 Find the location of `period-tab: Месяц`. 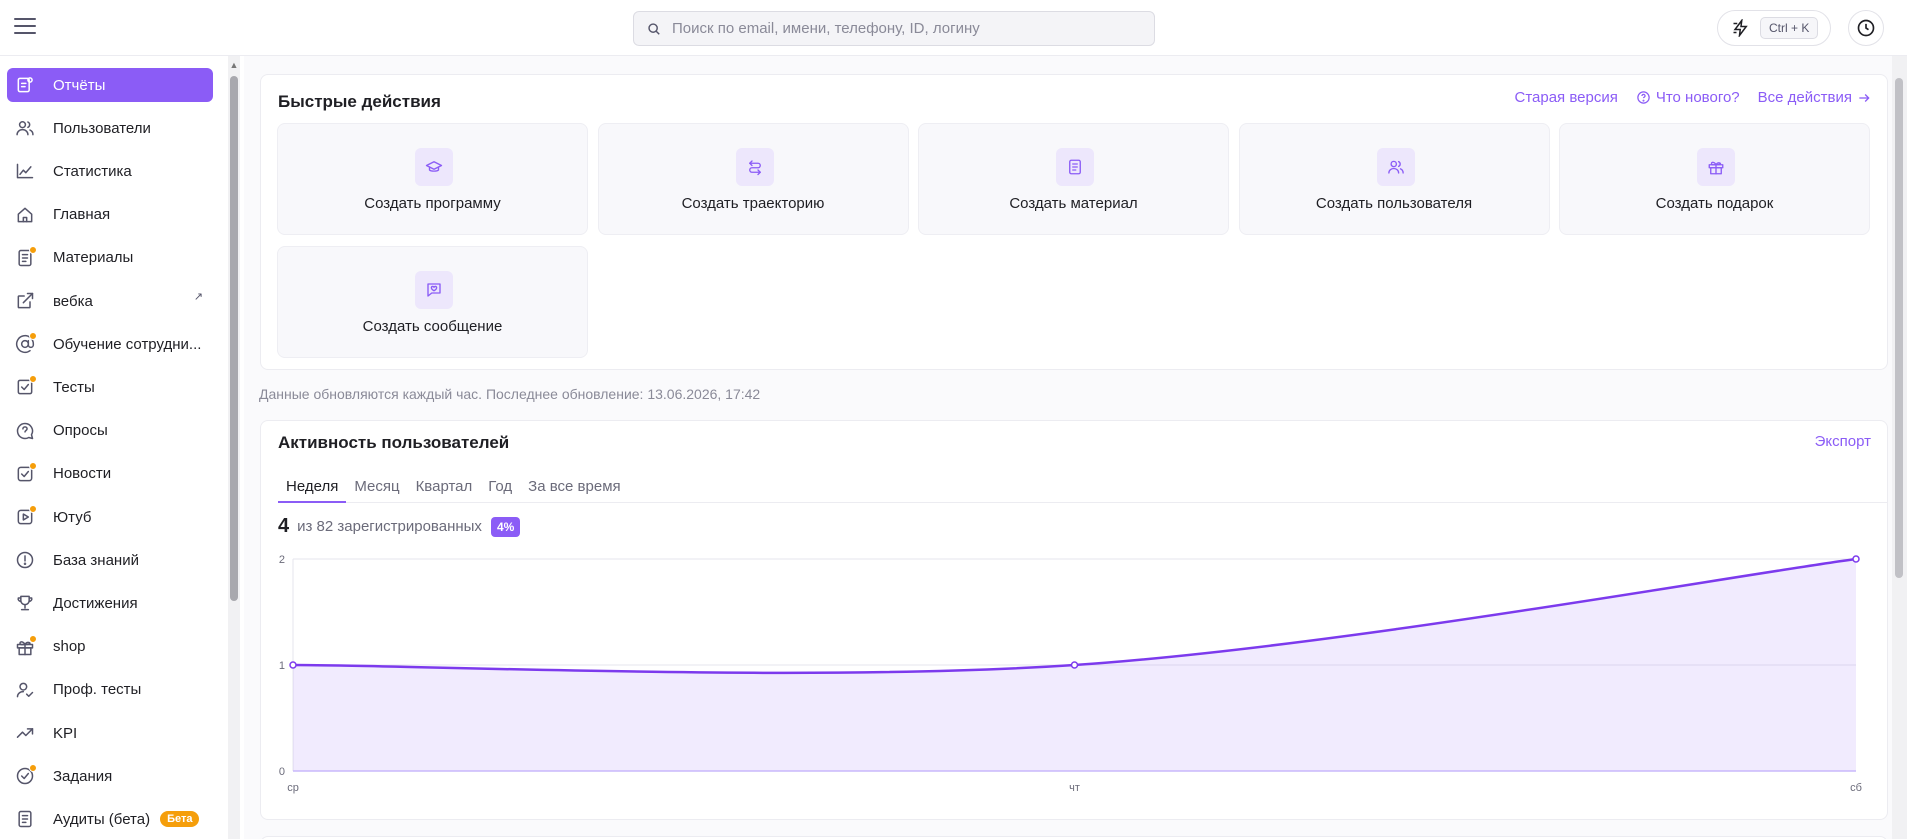

period-tab: Месяц is located at coordinates (377, 486).